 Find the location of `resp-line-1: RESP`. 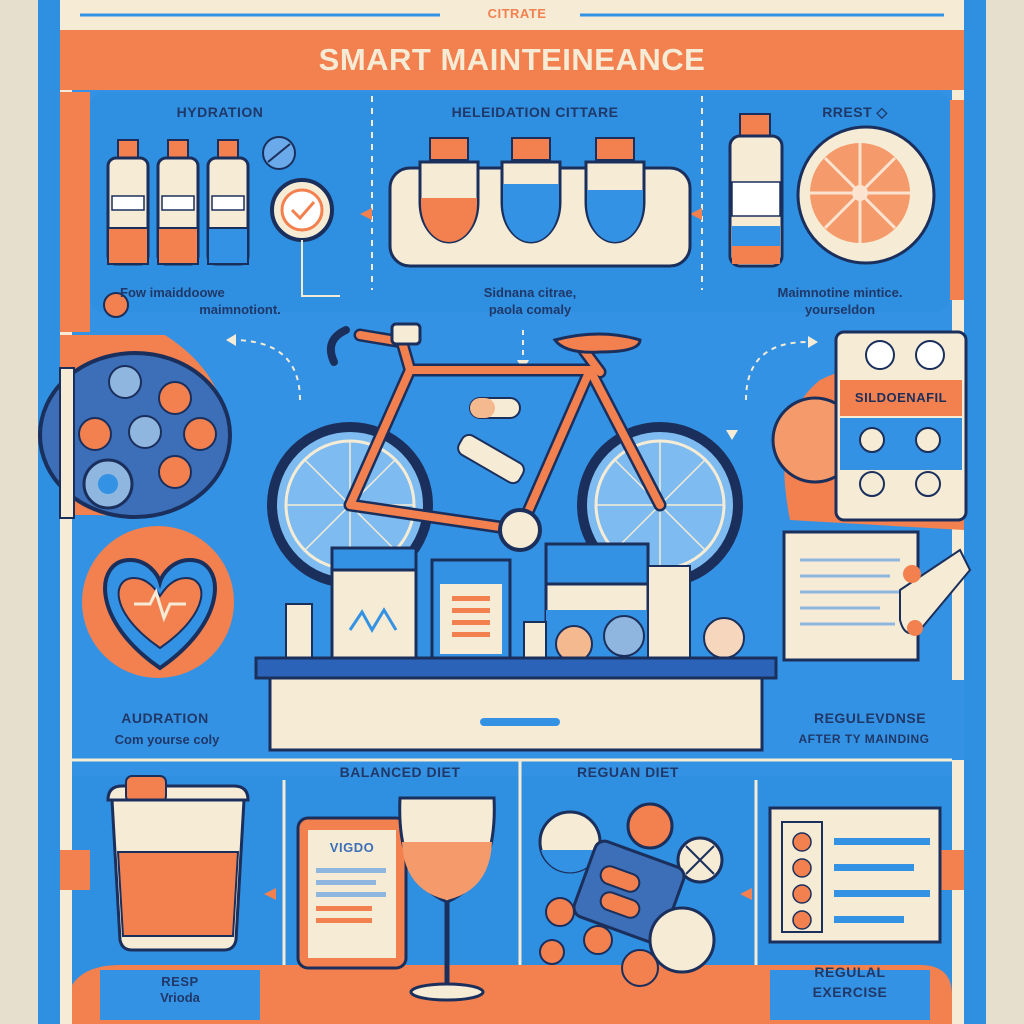

resp-line-1: RESP is located at coordinates (180, 981).